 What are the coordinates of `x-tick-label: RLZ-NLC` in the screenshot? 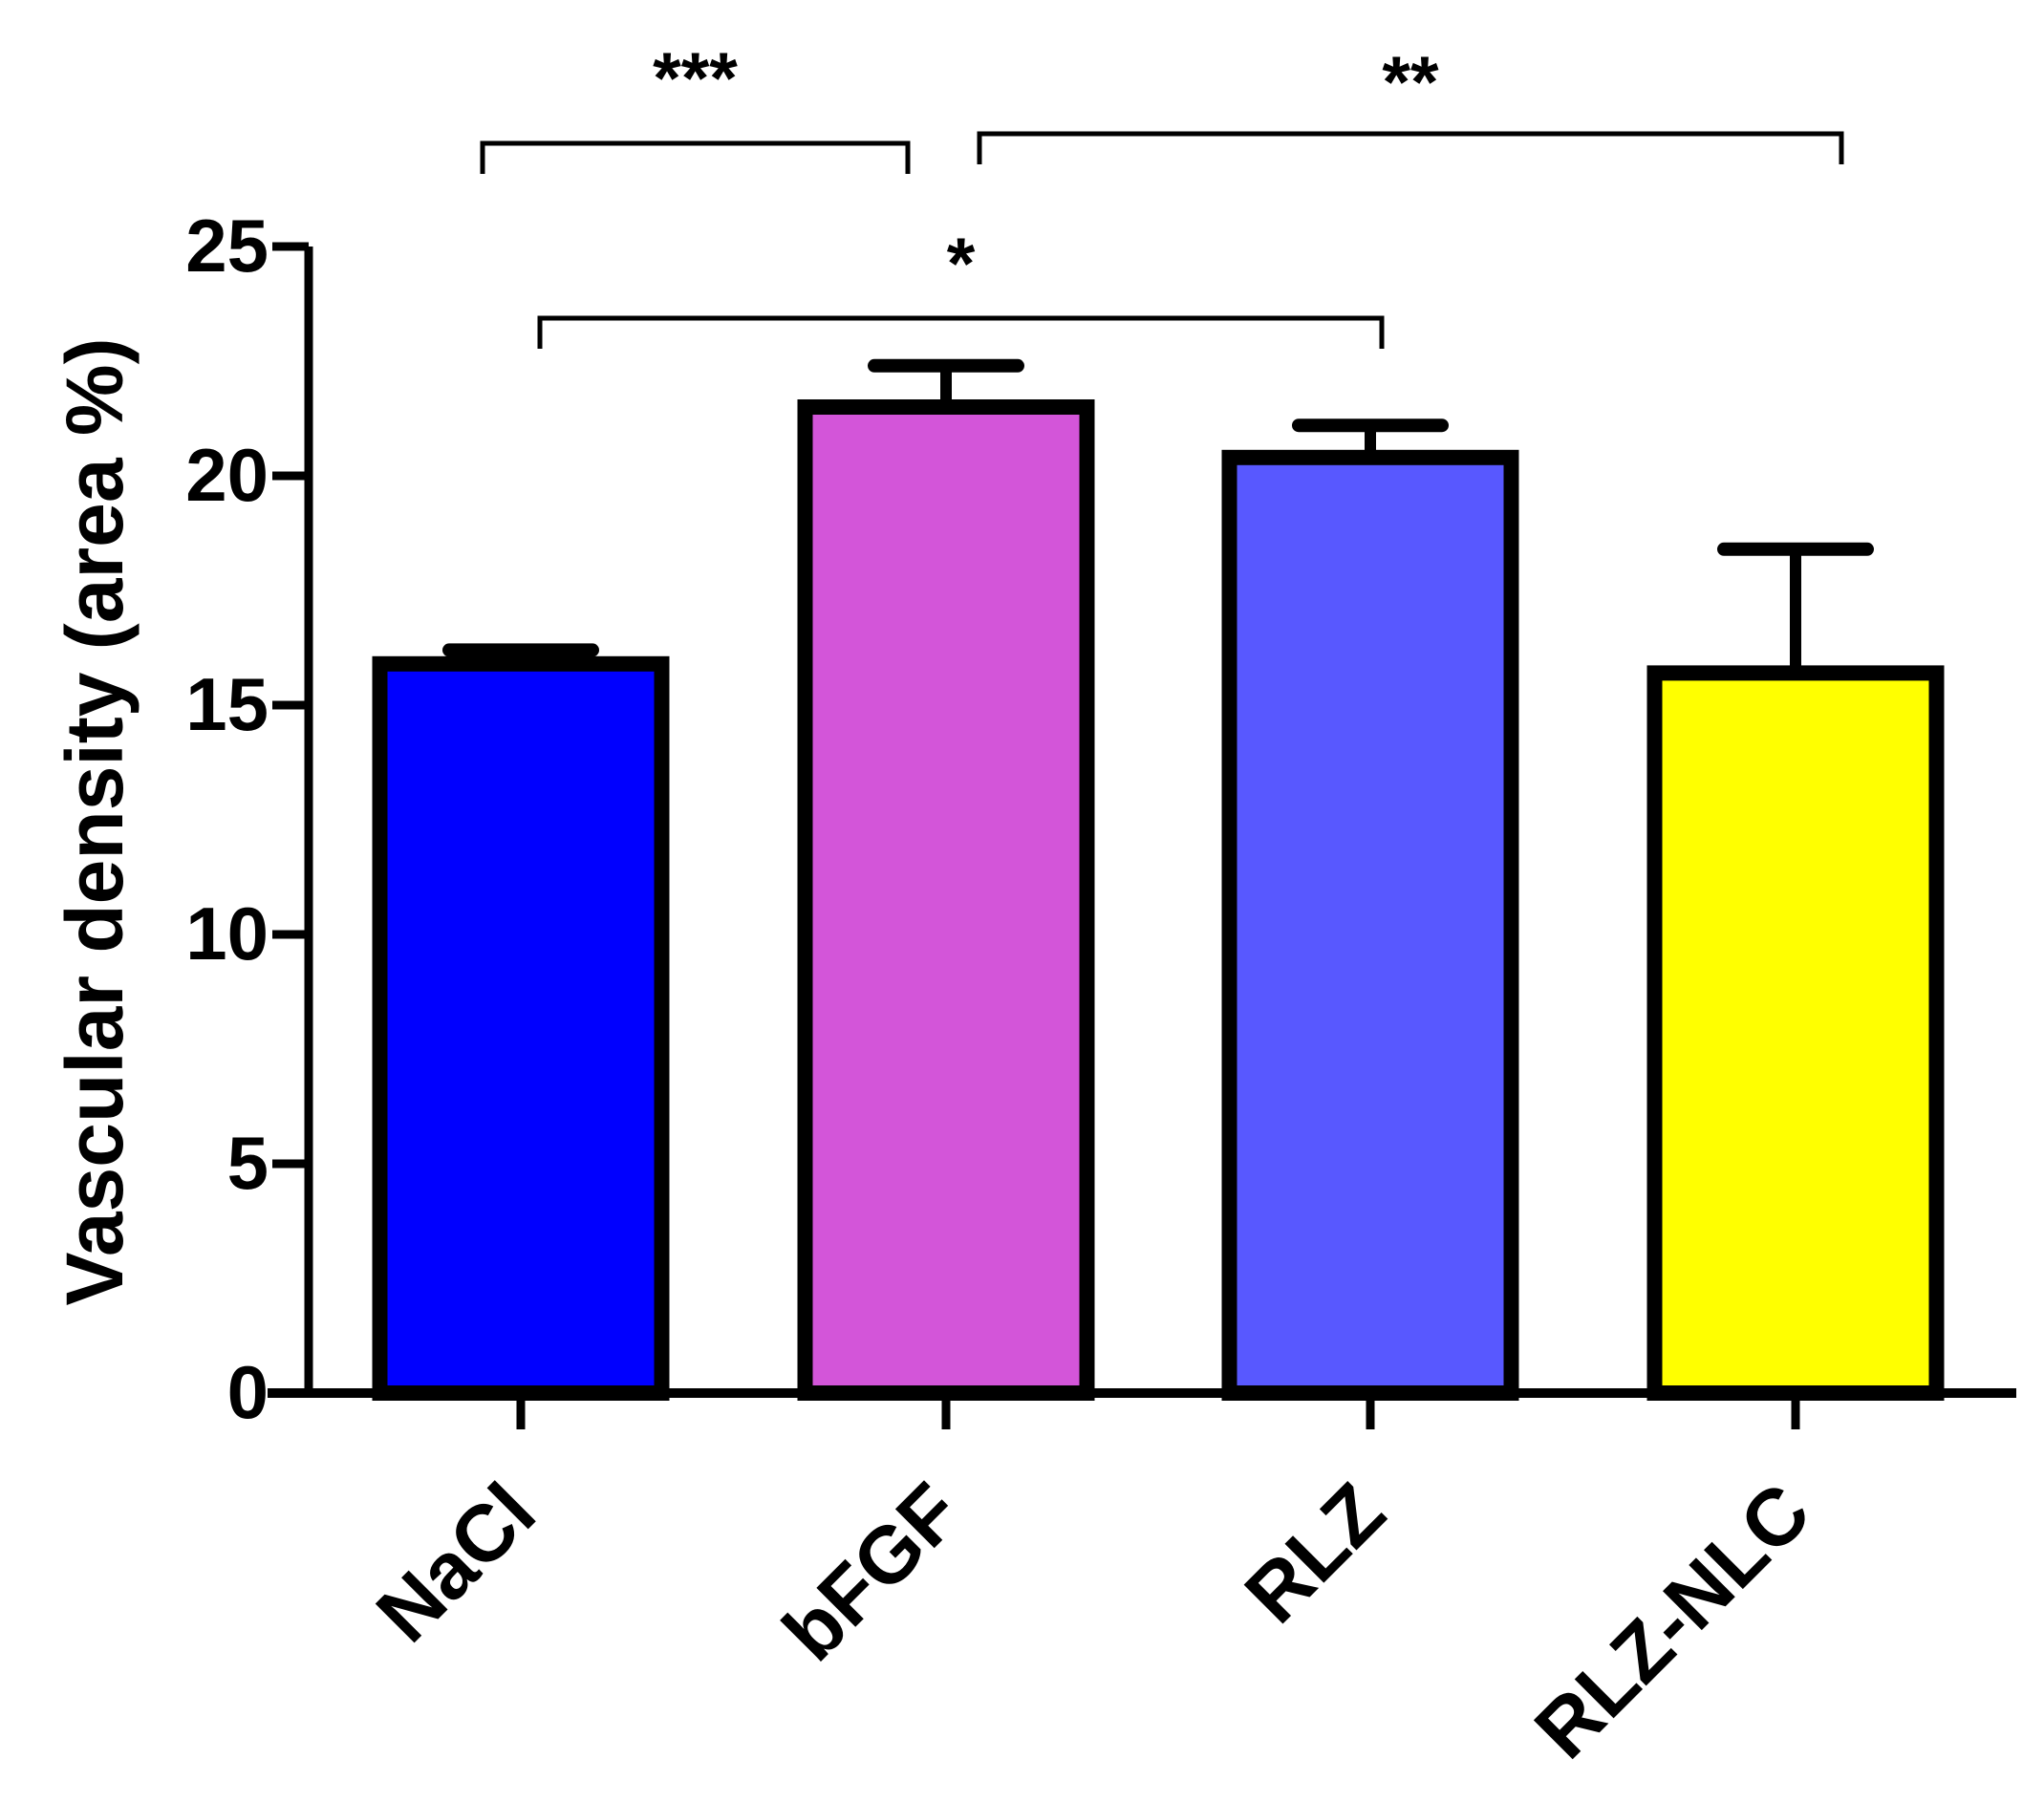 It's located at (1672, 1620).